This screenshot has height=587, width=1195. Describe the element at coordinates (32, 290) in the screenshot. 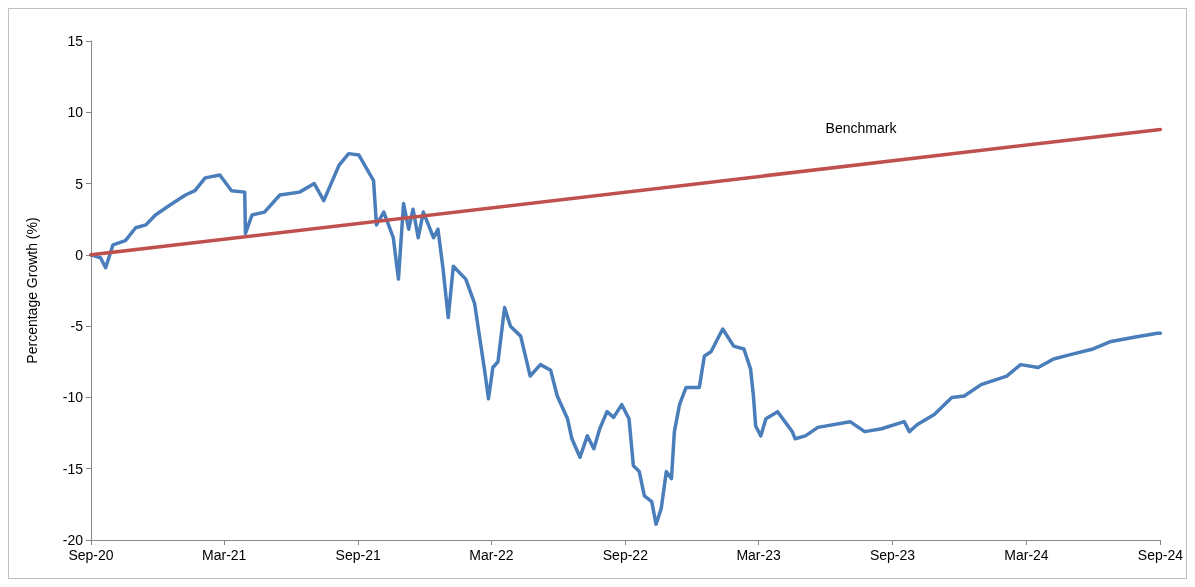

I see `y-axis-title: Percentage Growth (%)` at that location.